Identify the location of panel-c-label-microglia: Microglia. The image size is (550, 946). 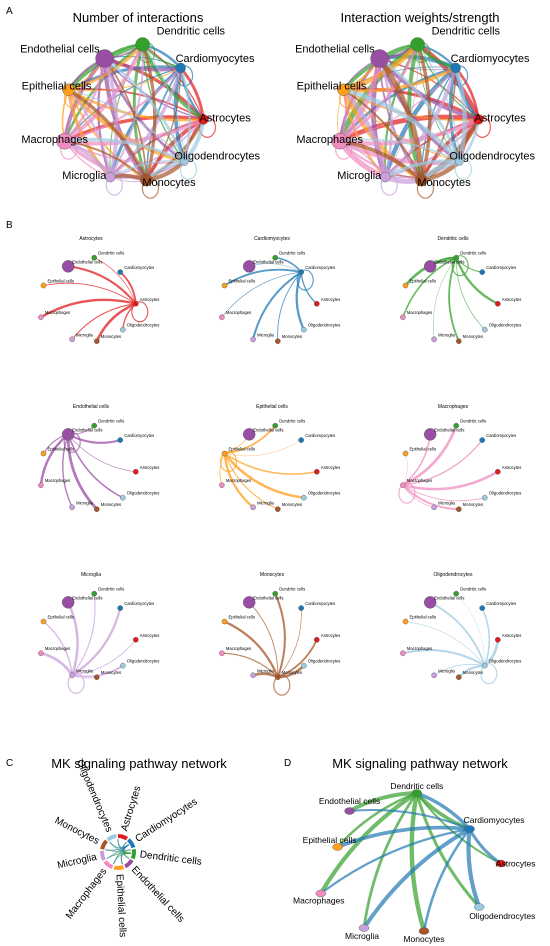
(77, 862).